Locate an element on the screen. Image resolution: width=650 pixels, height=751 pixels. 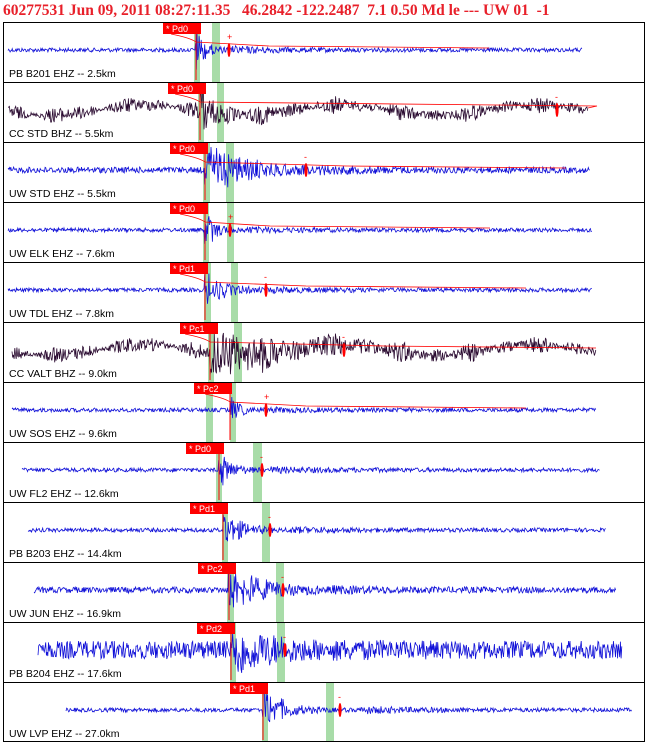
trace-panel: - * Pd0 UW STD EHZ -- 5.5km is located at coordinates (324, 172).